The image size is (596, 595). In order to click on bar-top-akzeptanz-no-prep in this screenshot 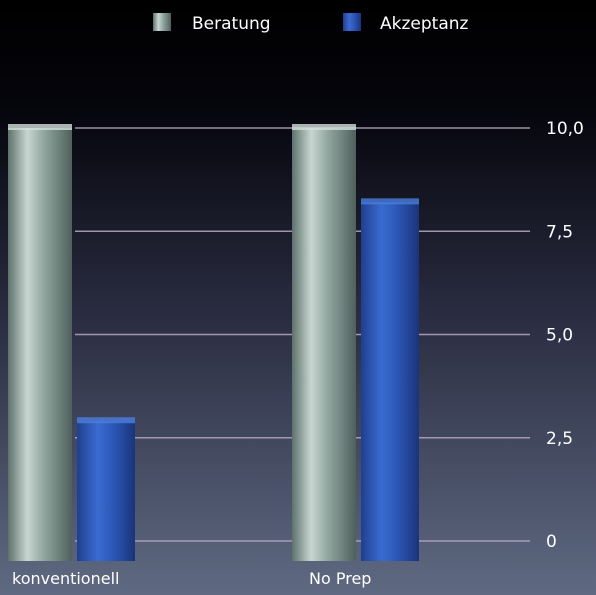, I will do `click(390, 201)`.